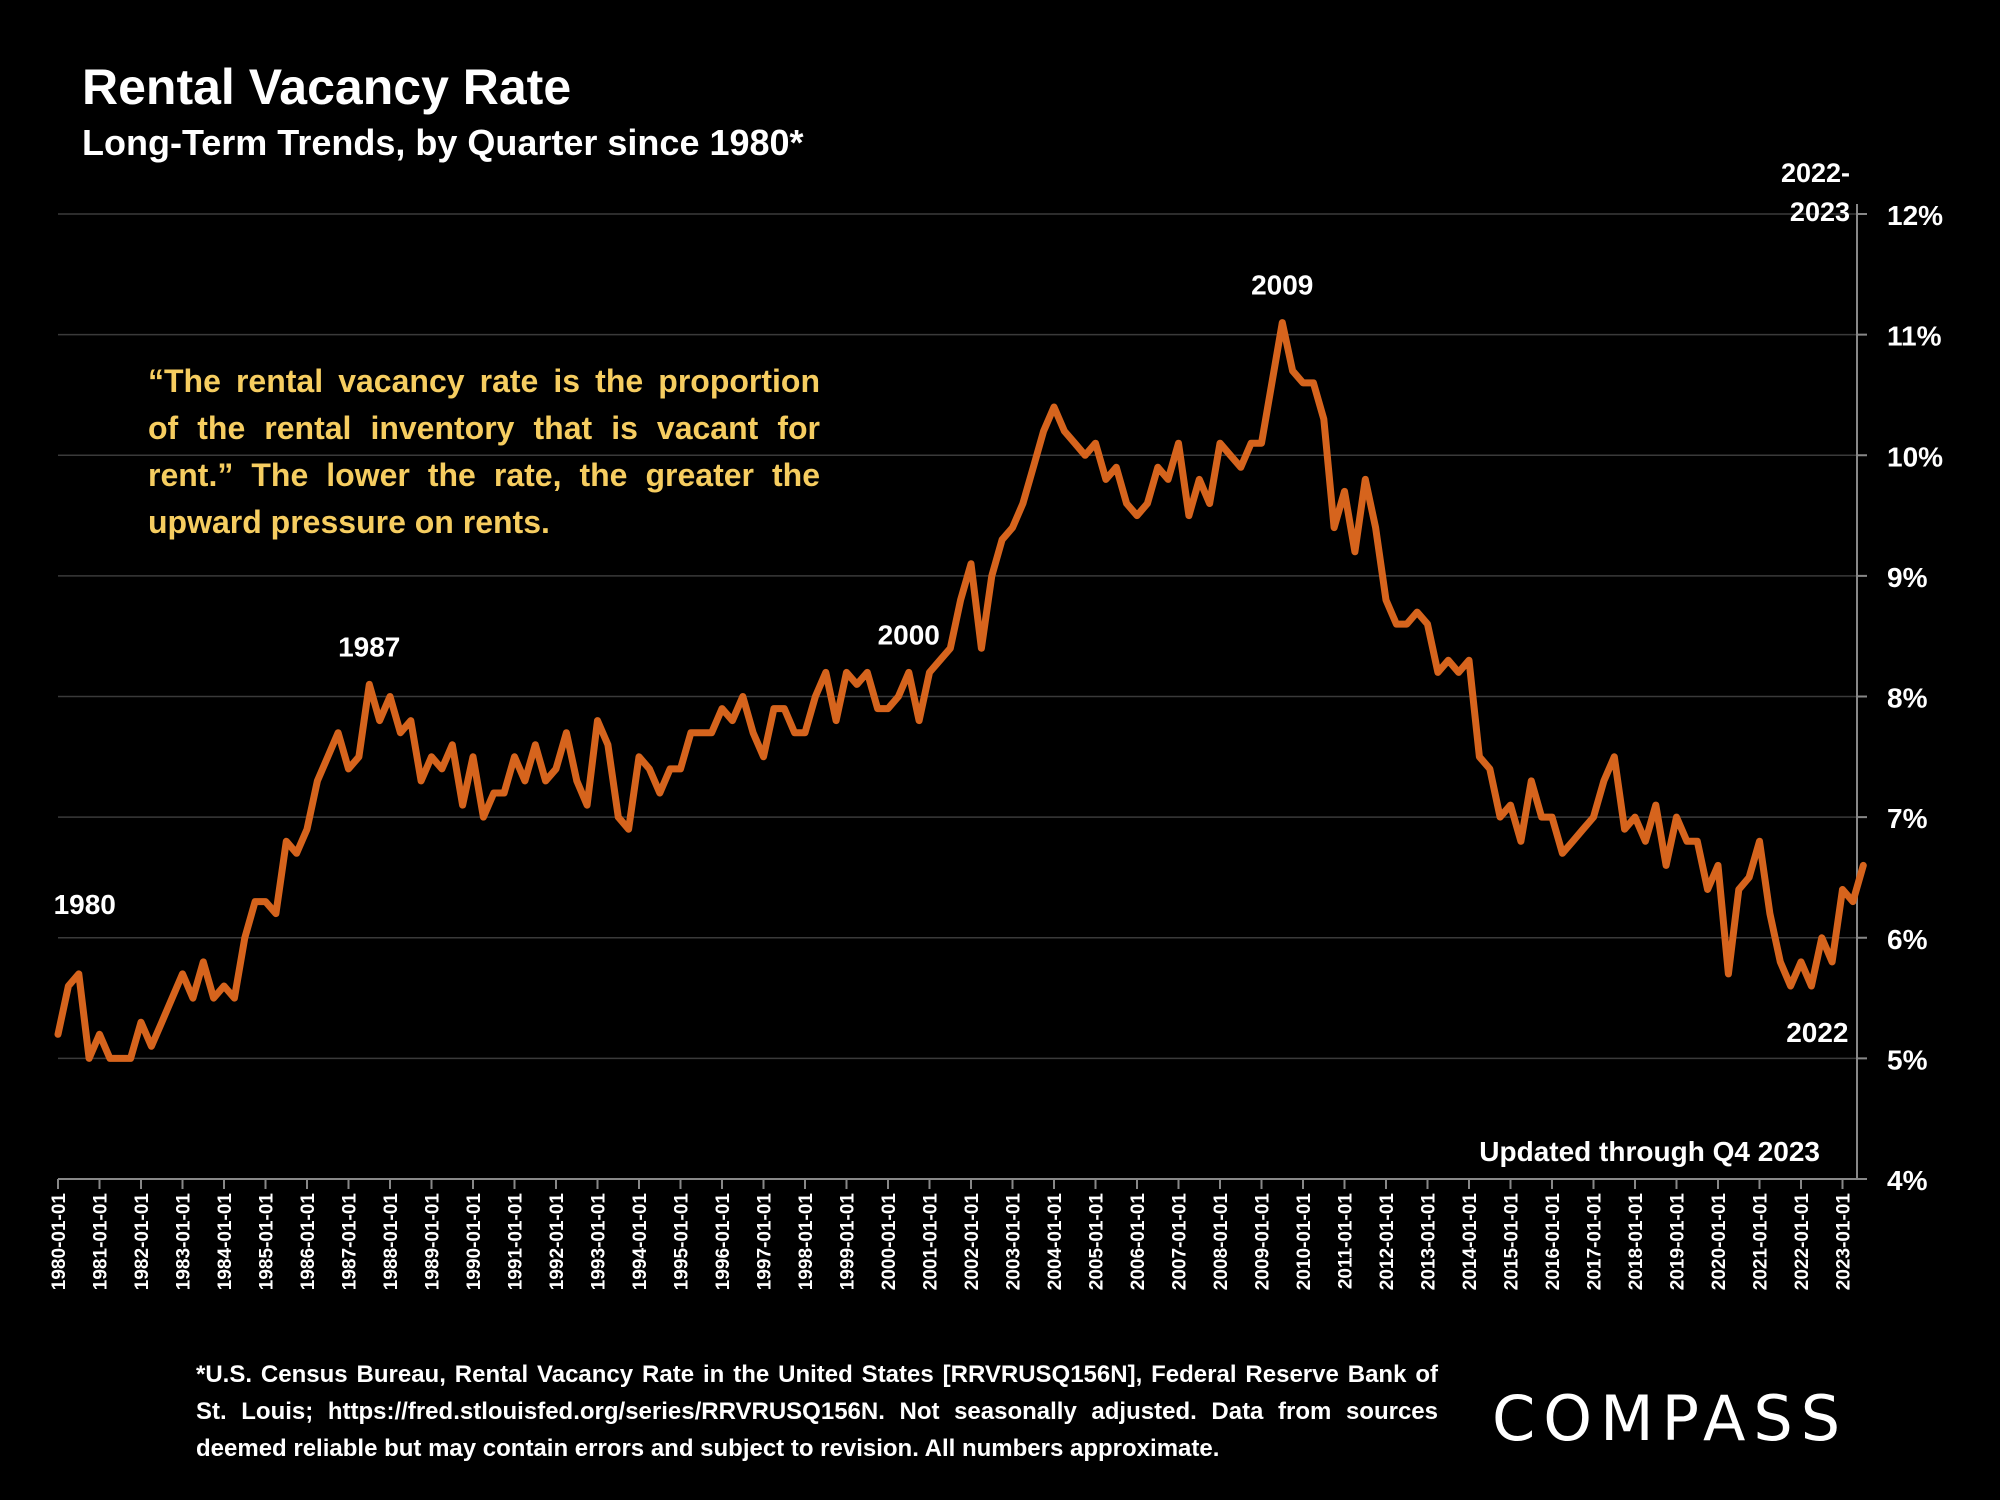 The height and width of the screenshot is (1500, 2000). What do you see at coordinates (1815, 173) in the screenshot?
I see `y-axis-title-line-1: 2022-` at bounding box center [1815, 173].